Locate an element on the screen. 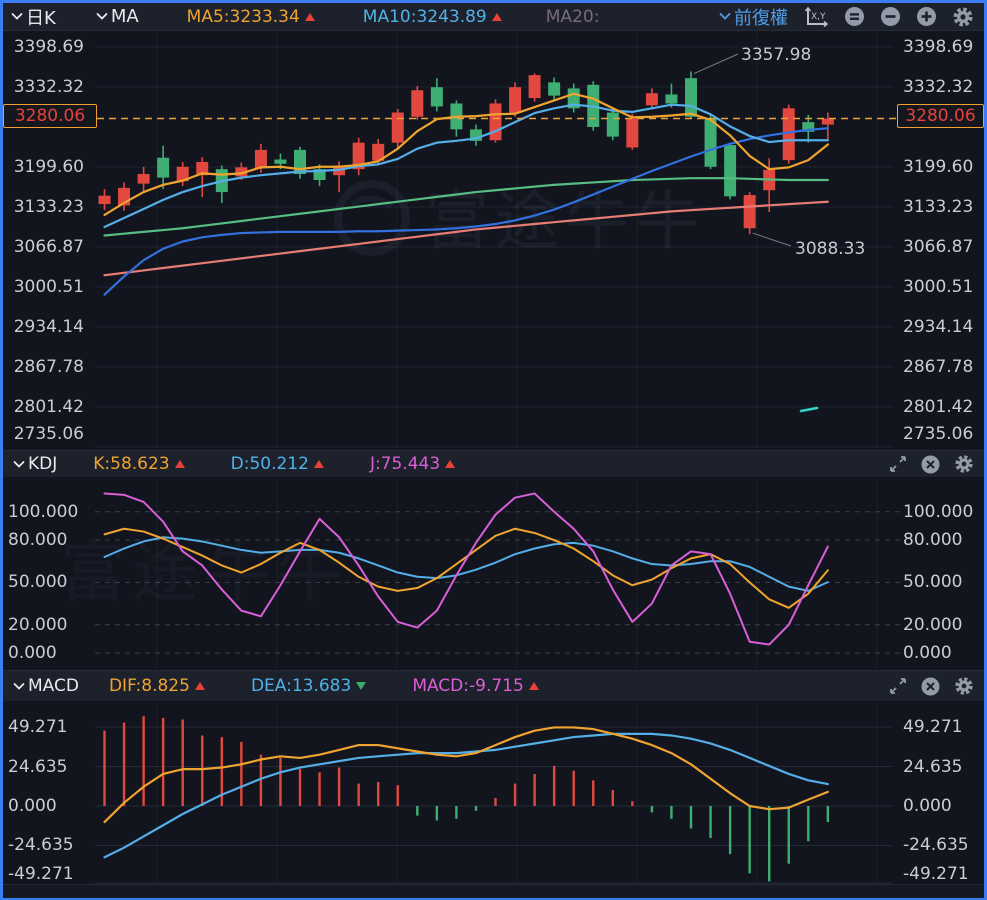 The width and height of the screenshot is (987, 900). kdj-indicator-selector: KDJ is located at coordinates (35, 464).